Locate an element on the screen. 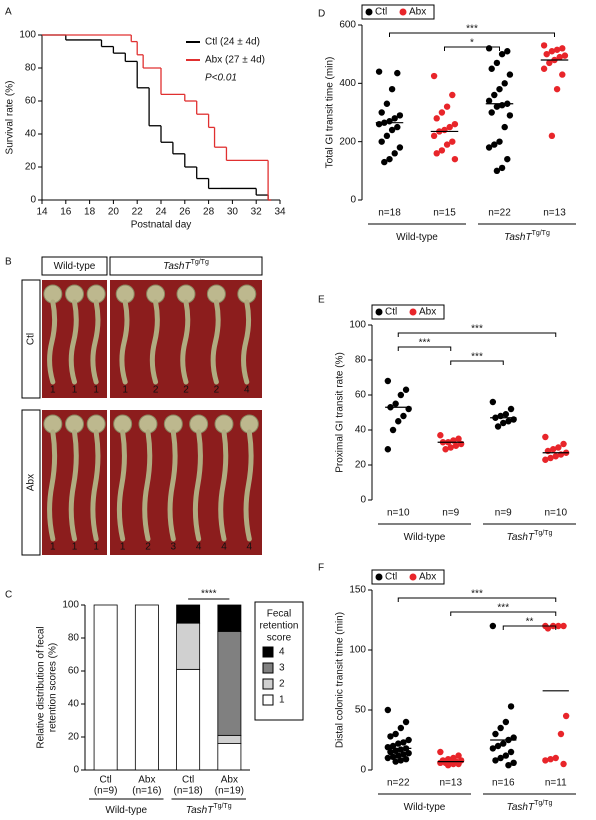 The height and width of the screenshot is (820, 596). legend-label: Ctl is located at coordinates (391, 577).